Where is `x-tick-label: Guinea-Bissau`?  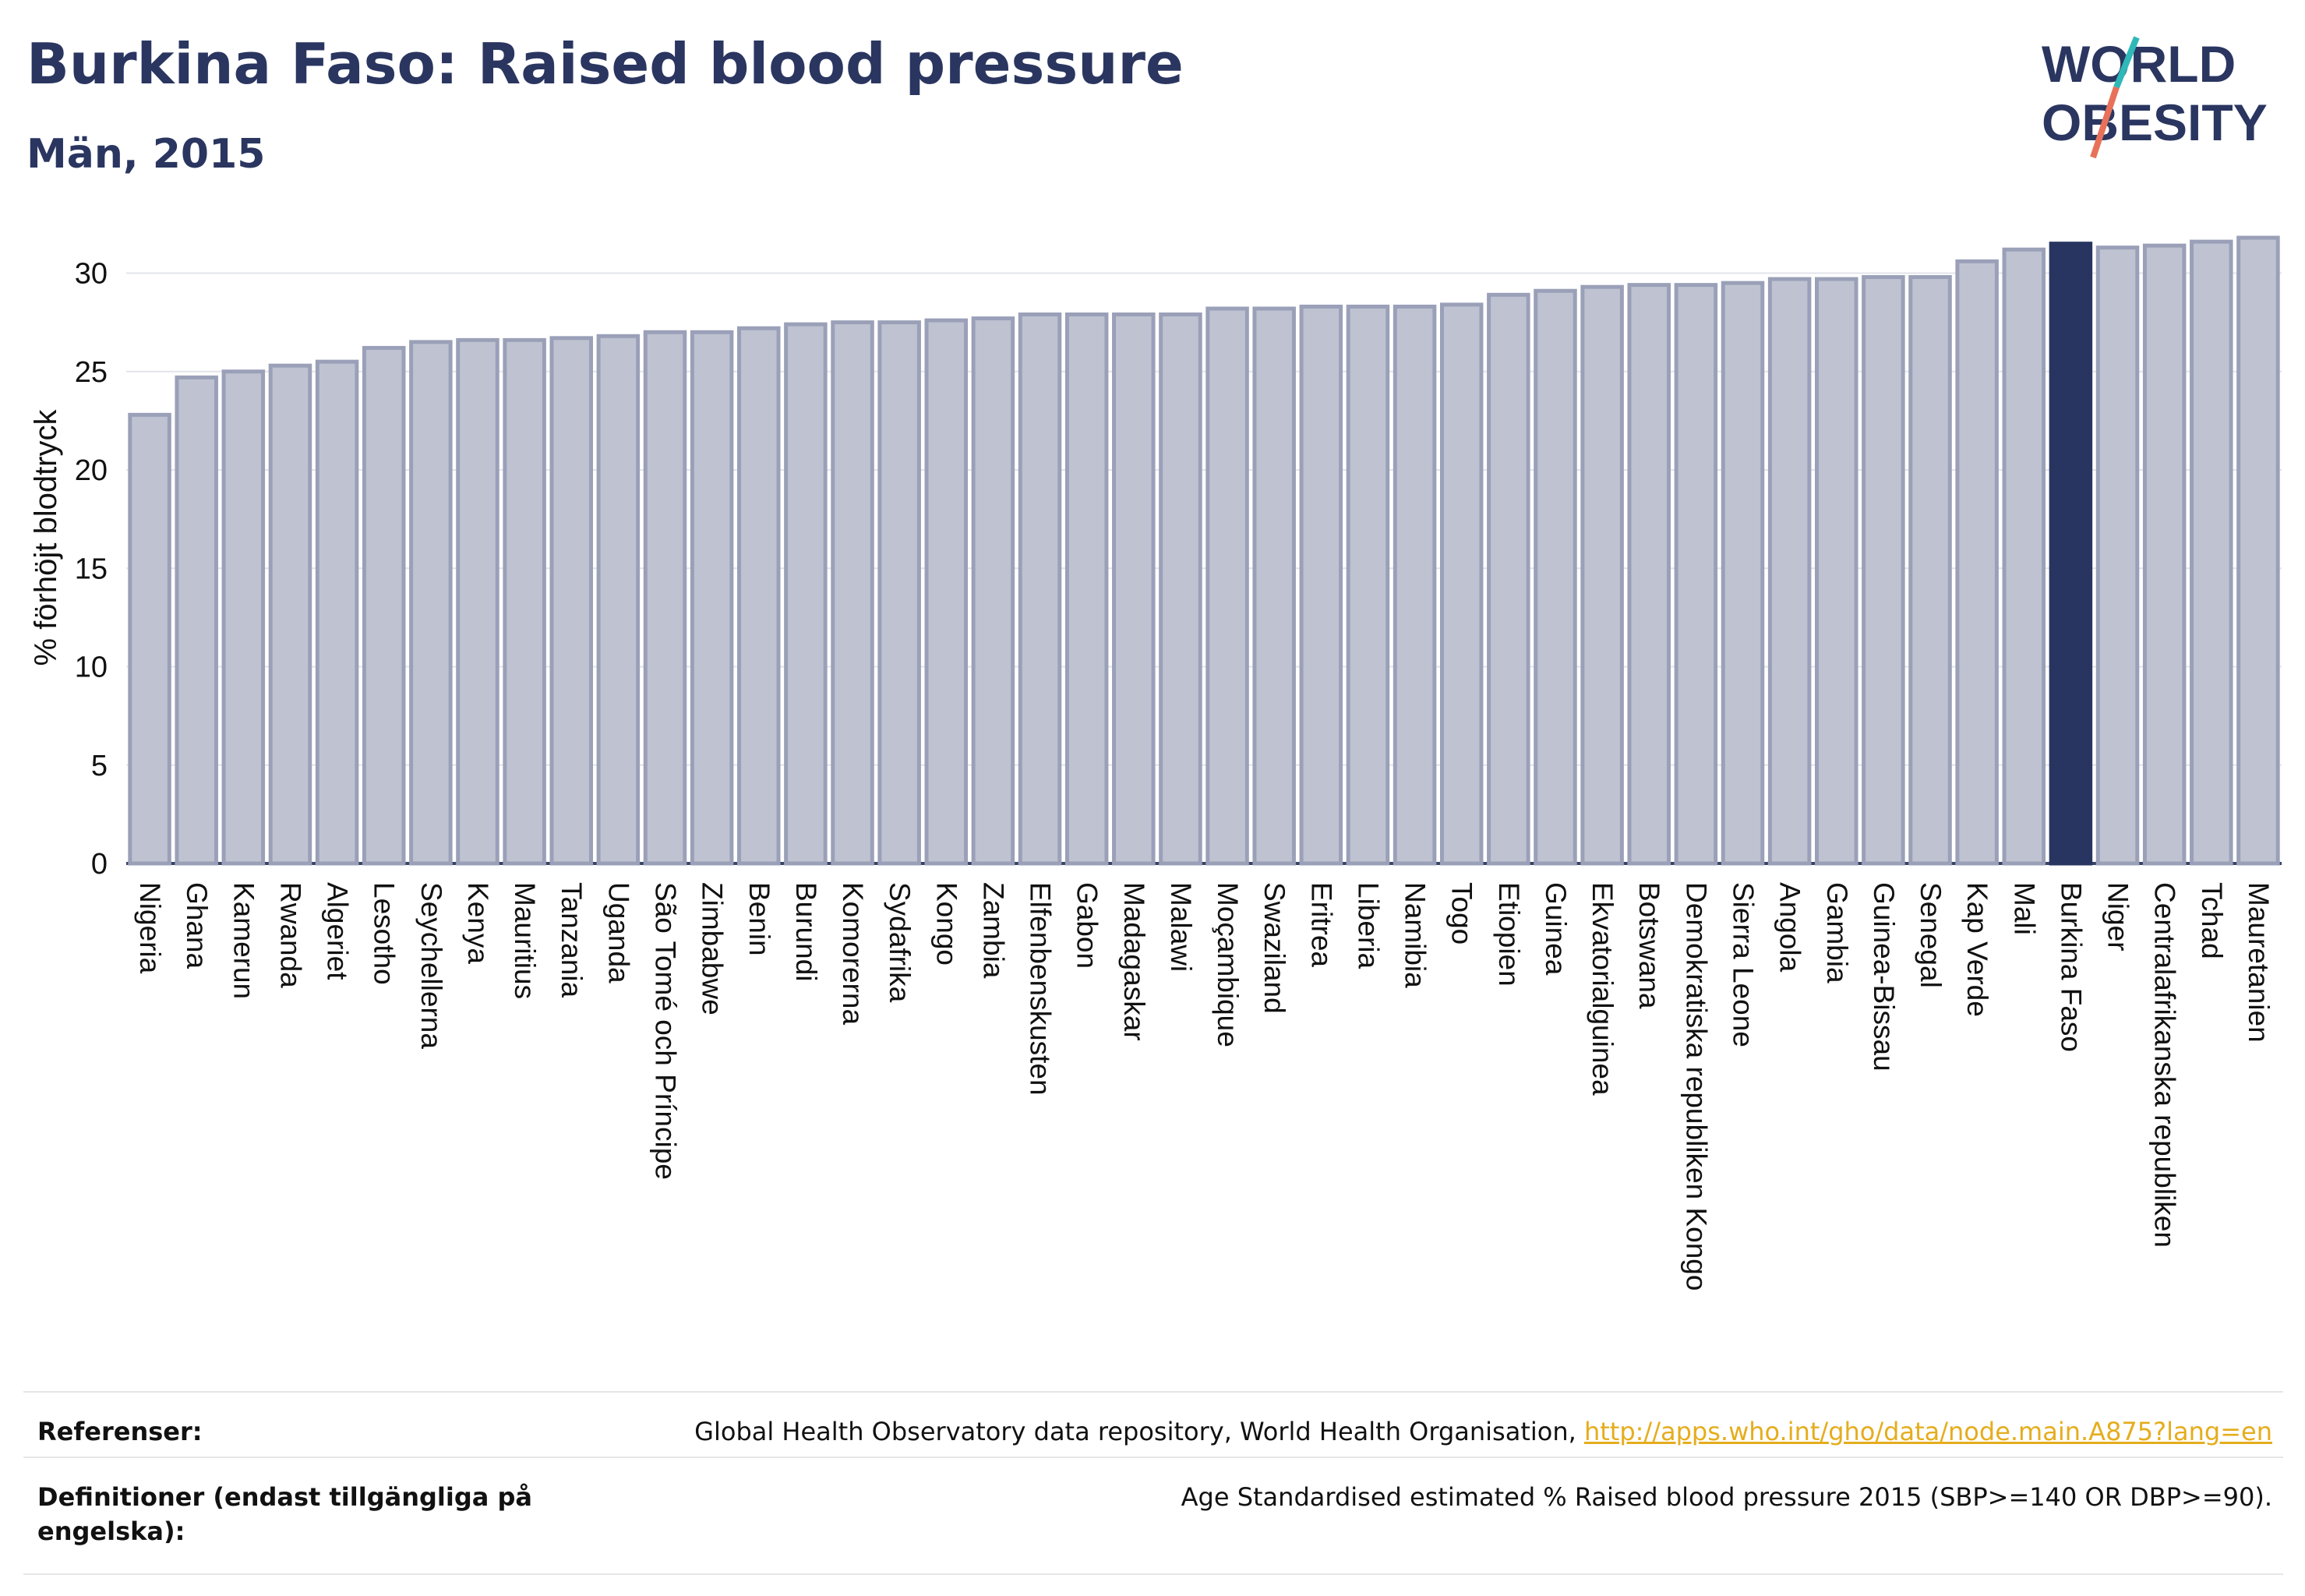 x-tick-label: Guinea-Bissau is located at coordinates (1884, 977).